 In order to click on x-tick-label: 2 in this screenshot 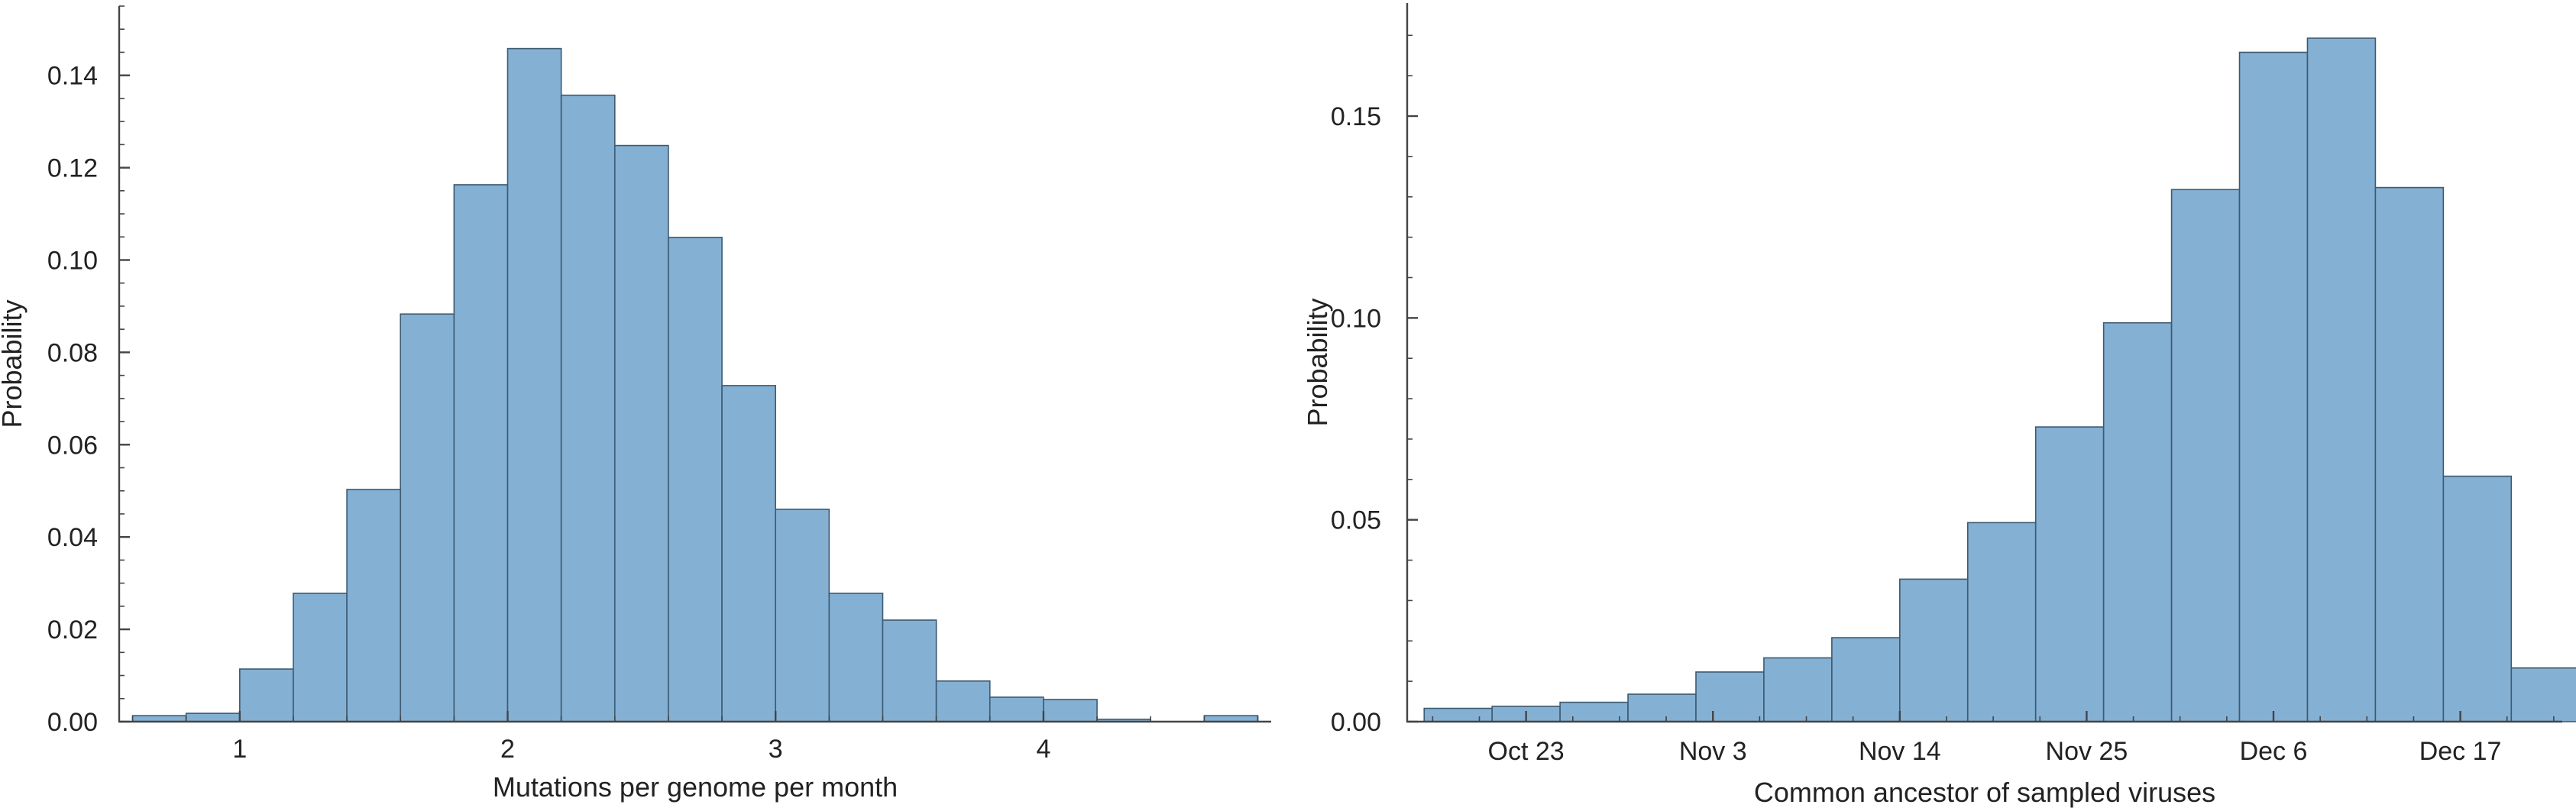, I will do `click(507, 749)`.